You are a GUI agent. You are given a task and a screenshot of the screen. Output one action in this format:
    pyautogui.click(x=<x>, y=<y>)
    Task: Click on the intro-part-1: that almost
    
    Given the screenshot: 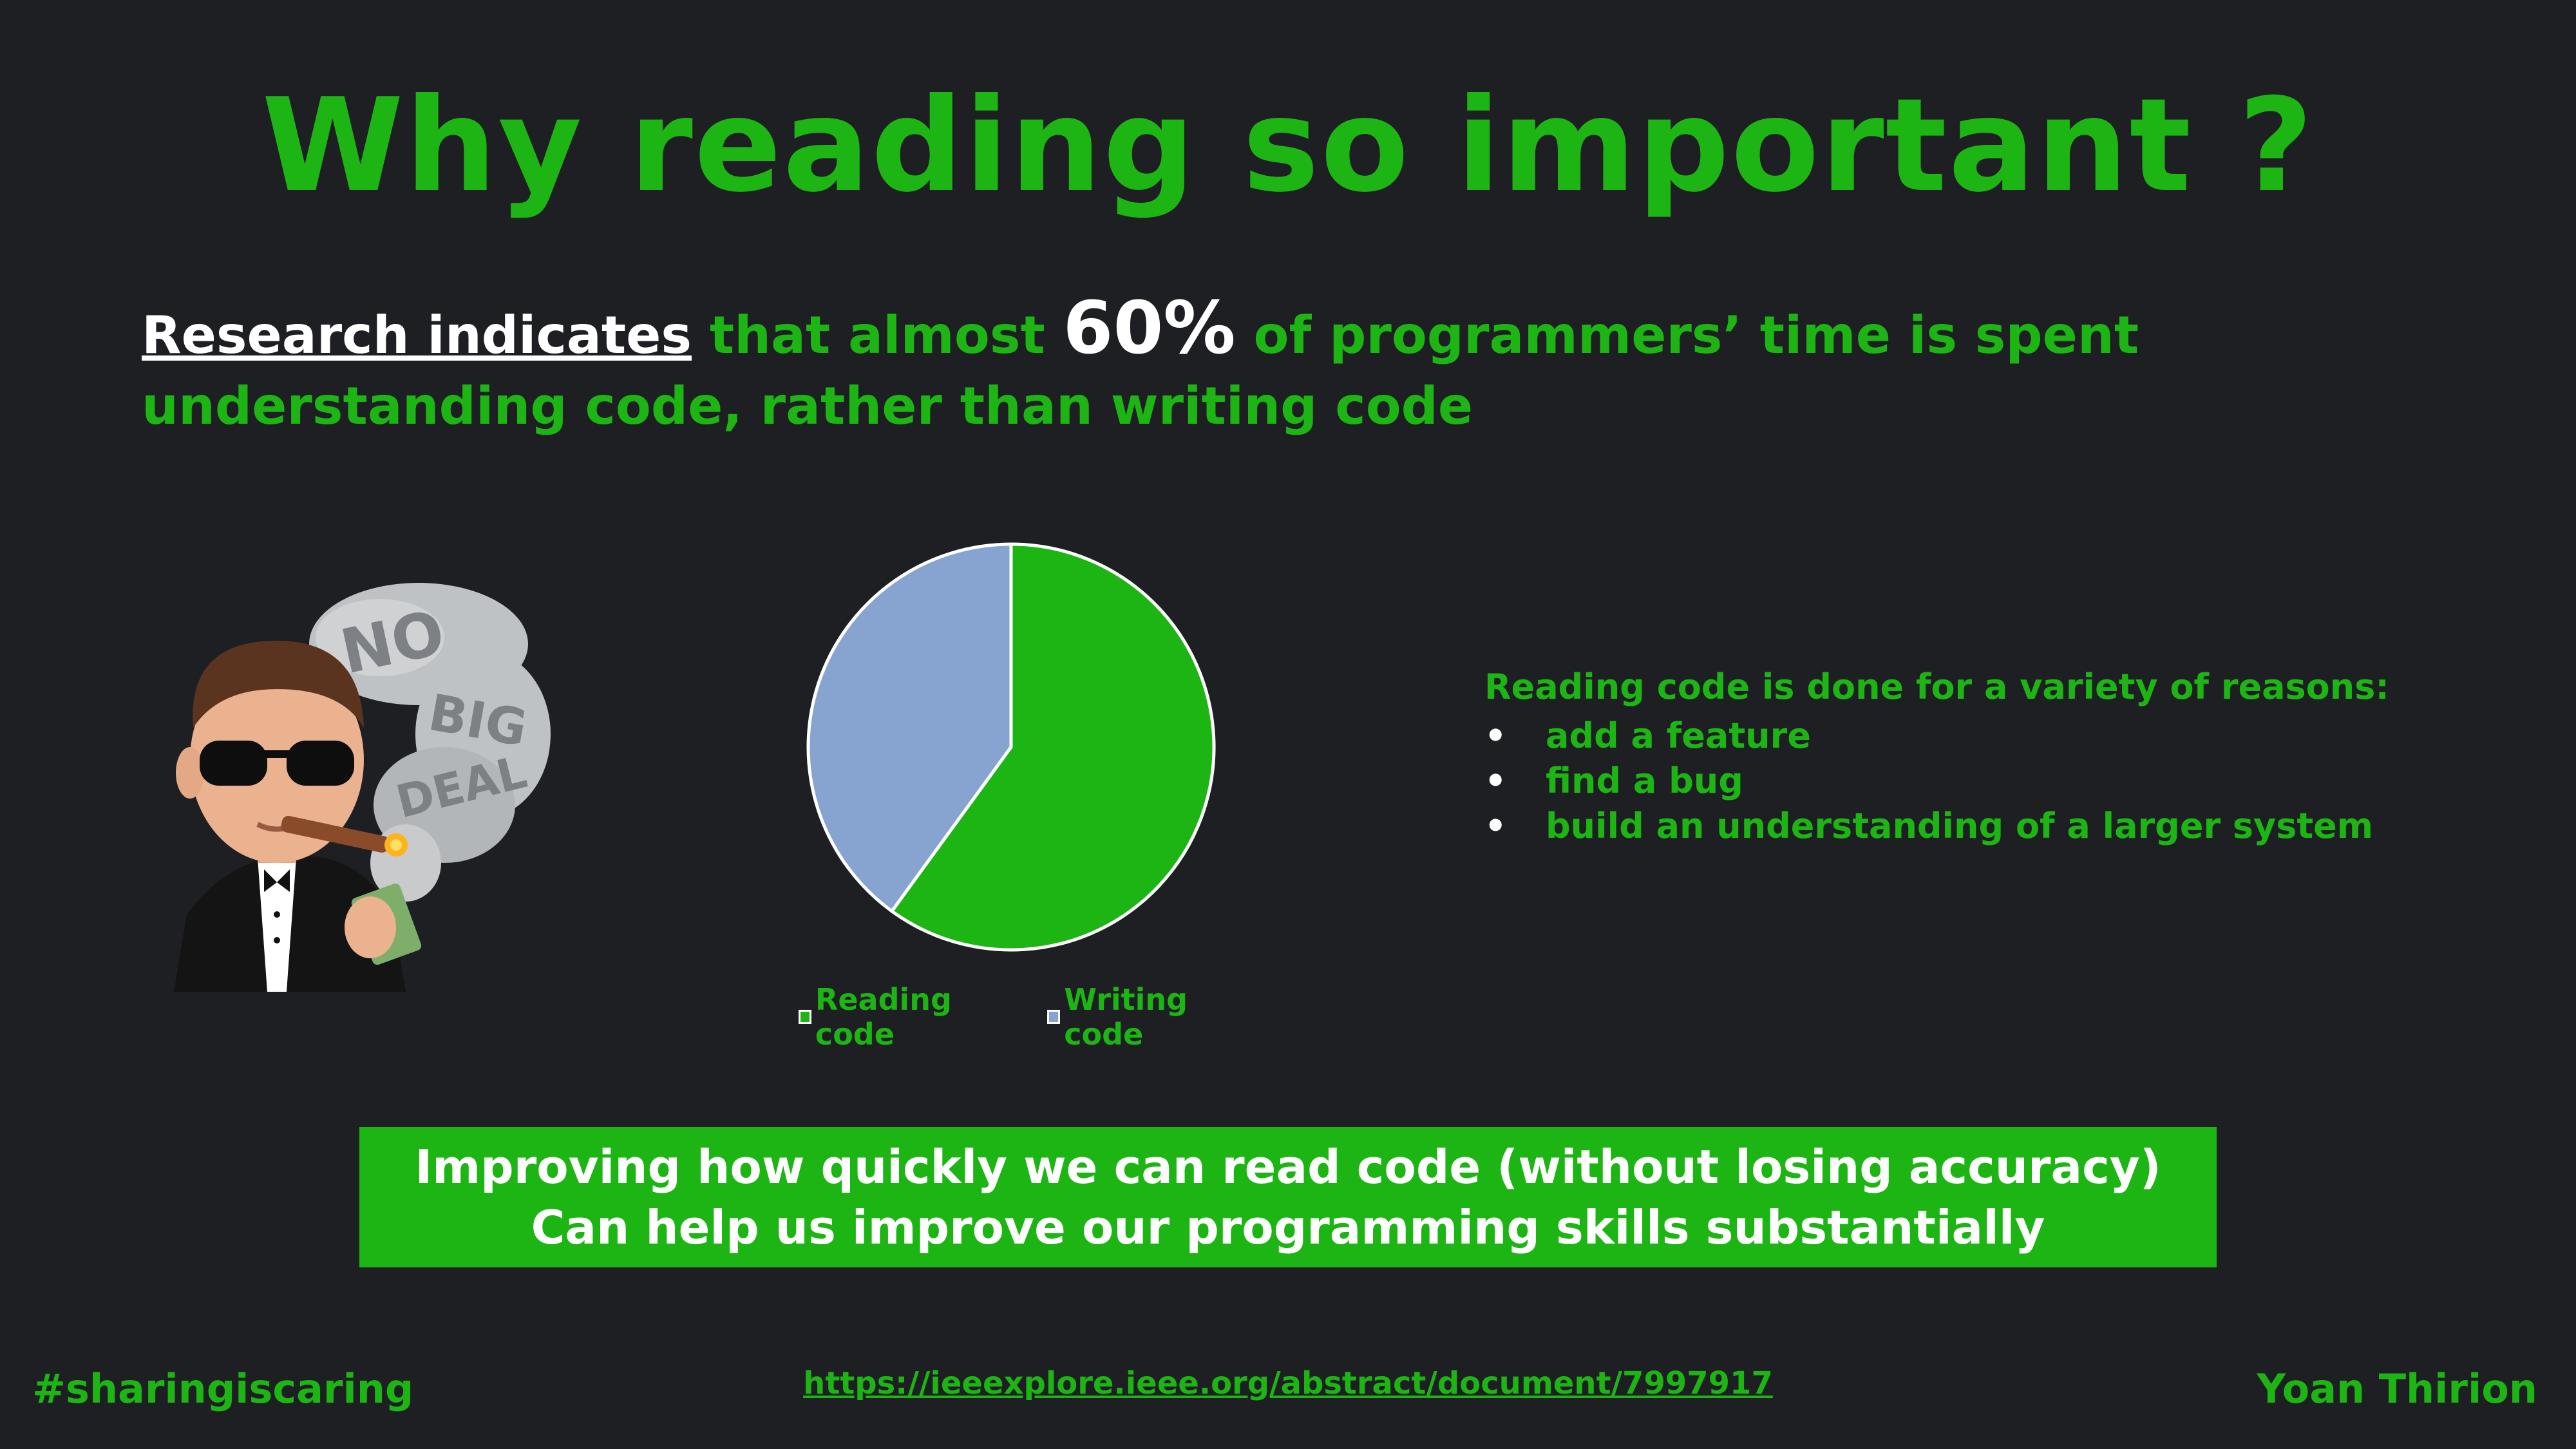 What is the action you would take?
    pyautogui.click(x=877, y=335)
    